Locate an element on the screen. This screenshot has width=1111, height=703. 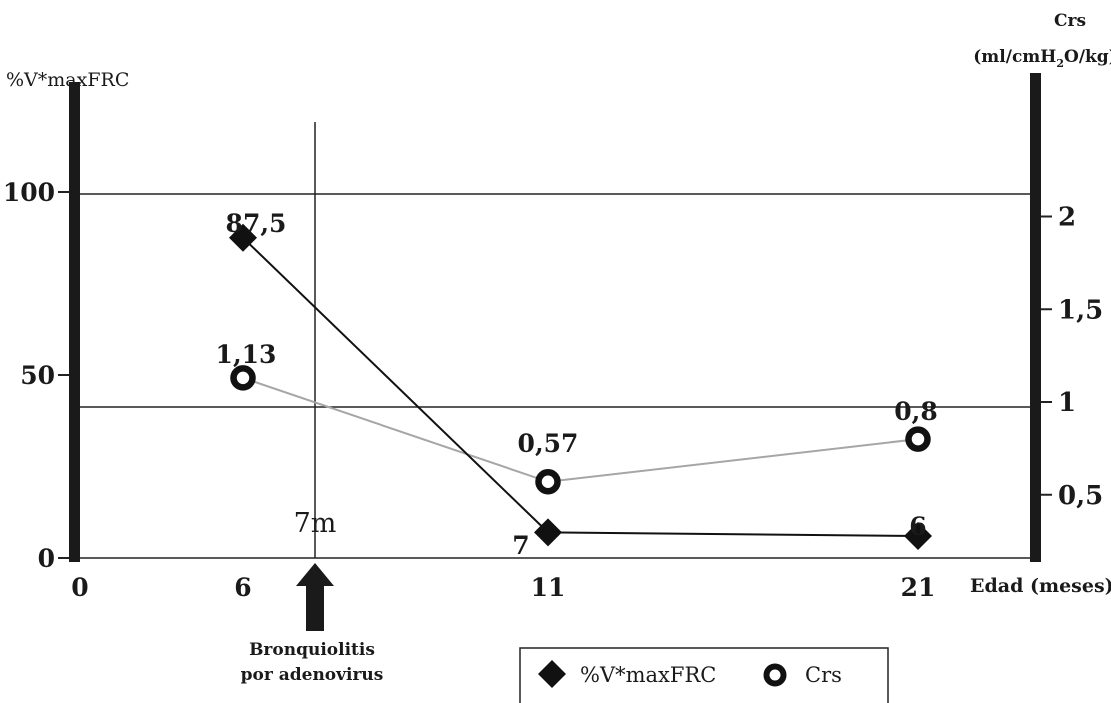
y-left-tick-label: 50 is located at coordinates (37, 375).